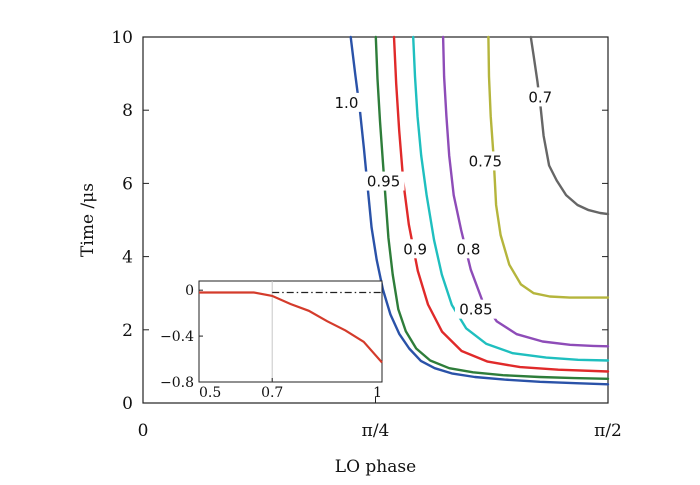 The height and width of the screenshot is (485, 700). Describe the element at coordinates (127, 258) in the screenshot. I see `y-tick-label-4: 4` at that location.